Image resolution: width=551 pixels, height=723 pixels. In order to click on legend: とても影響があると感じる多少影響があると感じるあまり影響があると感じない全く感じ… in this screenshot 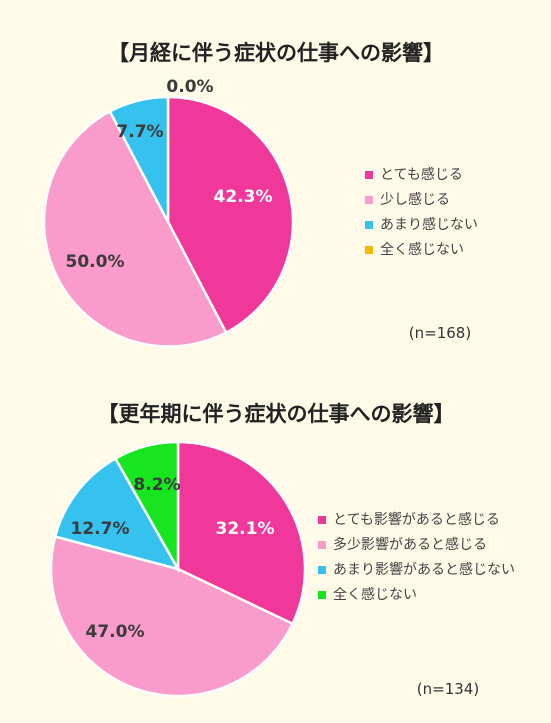, I will do `click(416, 557)`.